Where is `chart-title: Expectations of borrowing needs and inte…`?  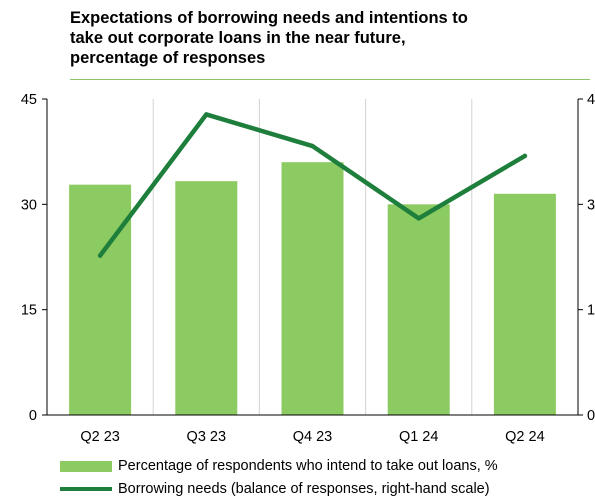
chart-title: Expectations of borrowing needs and inte… is located at coordinates (330, 38).